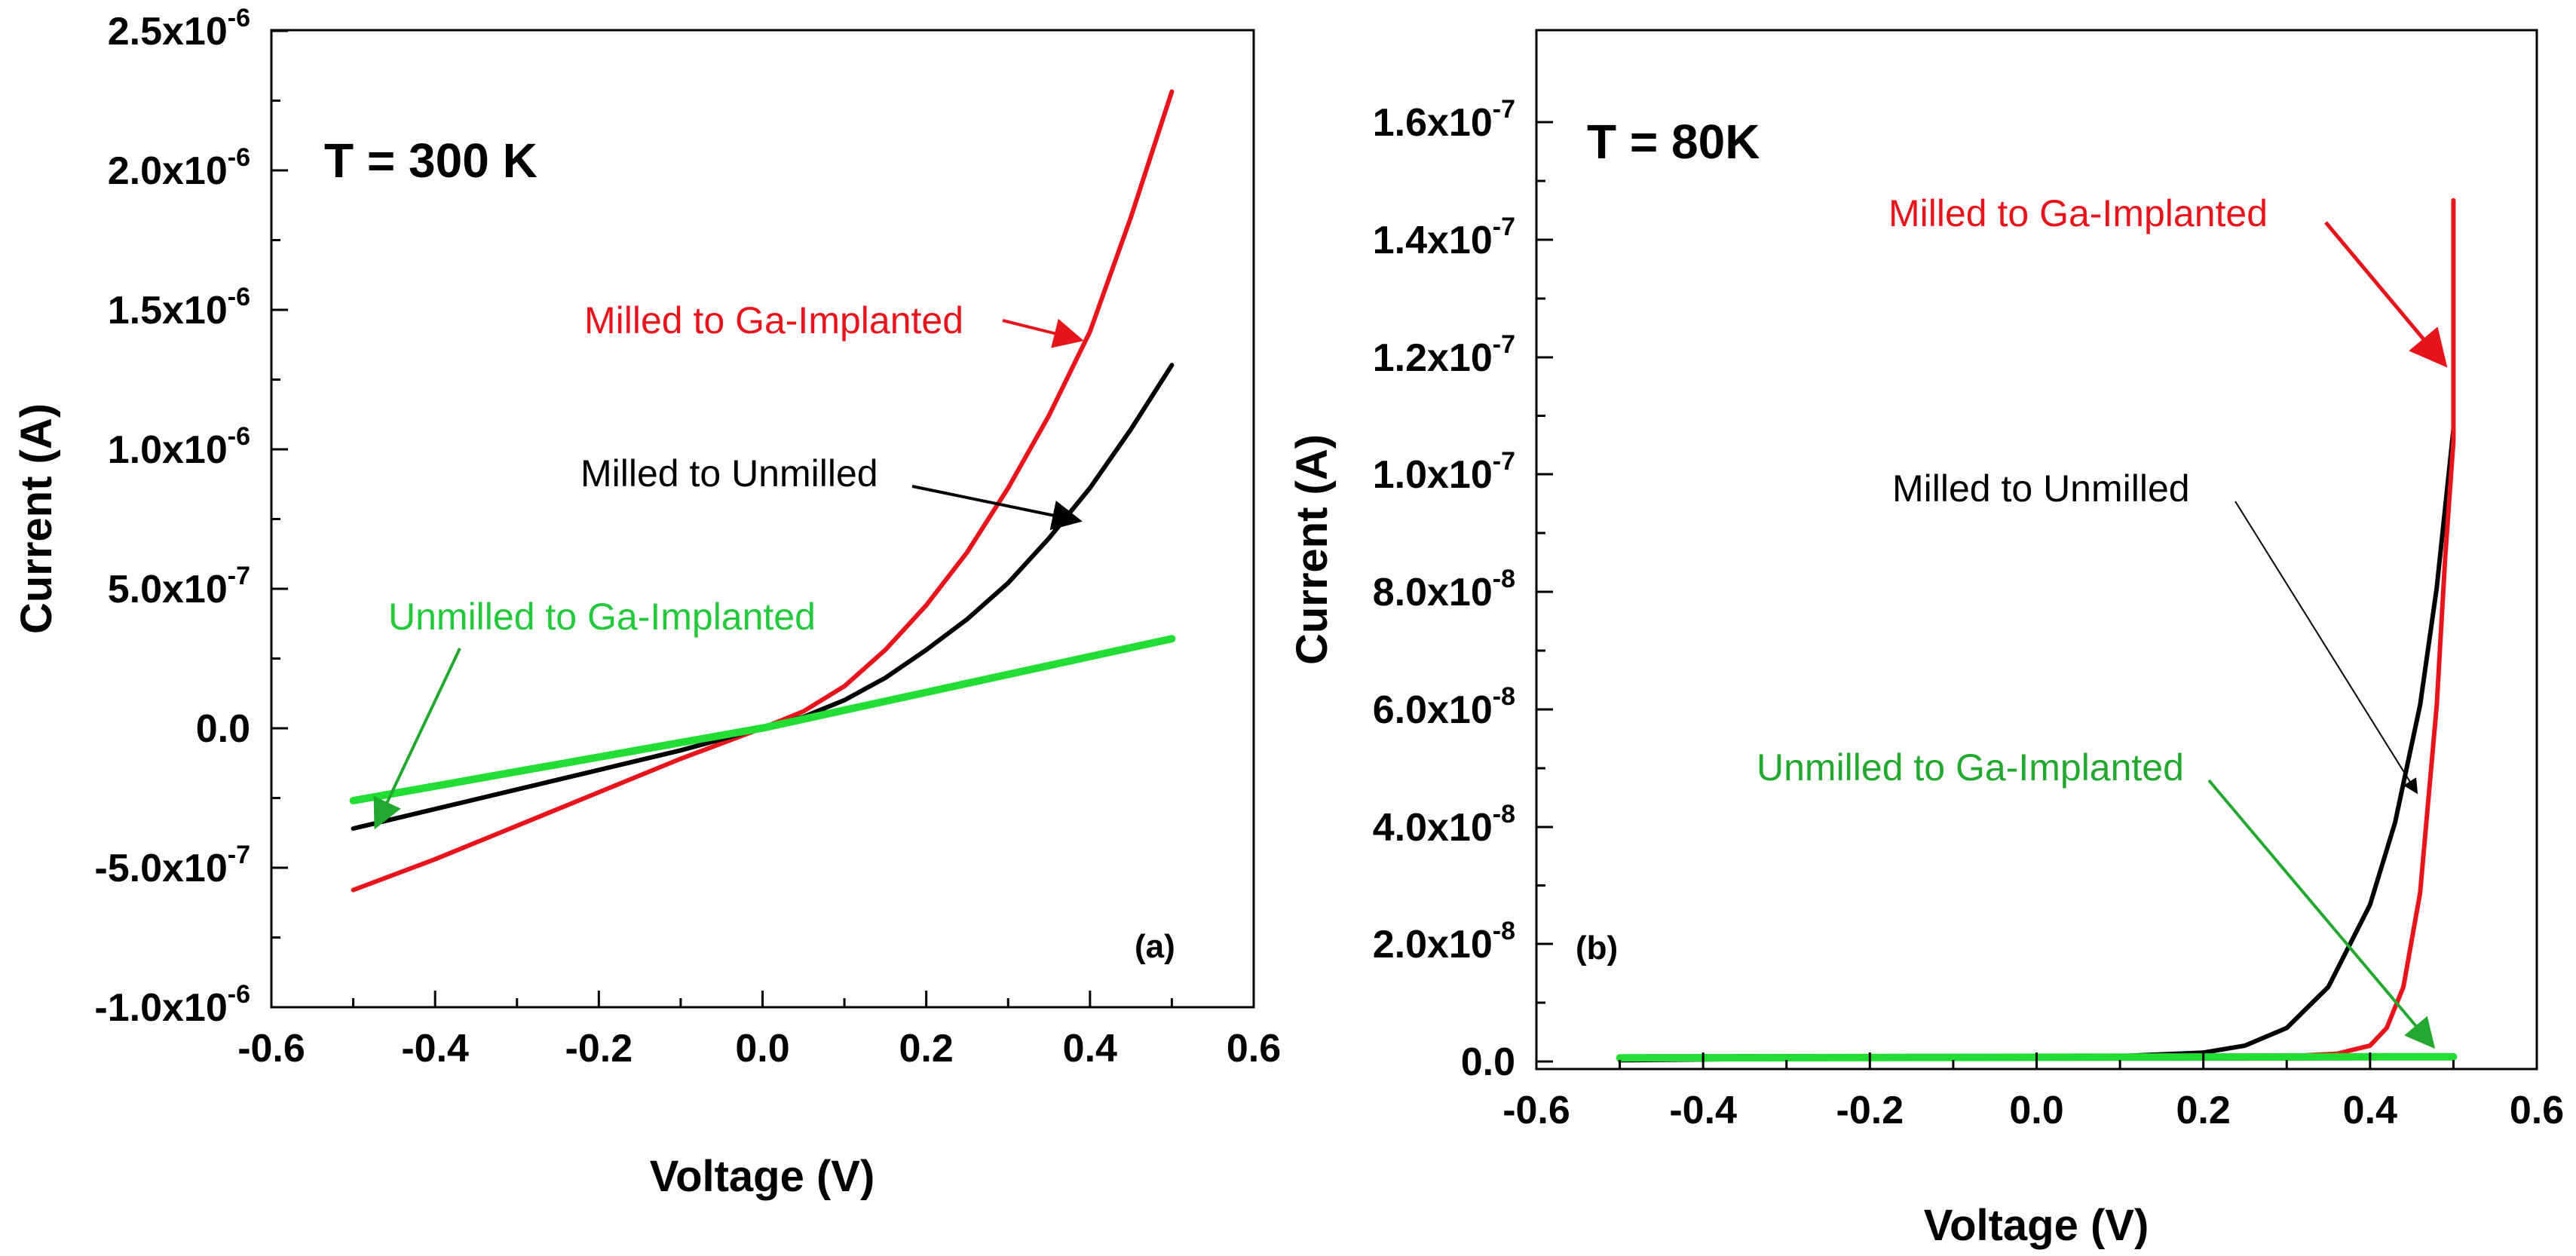 The image size is (2576, 1256). Describe the element at coordinates (1444, 589) in the screenshot. I see `y-tick-label: 8.0x10⁻⁸` at that location.